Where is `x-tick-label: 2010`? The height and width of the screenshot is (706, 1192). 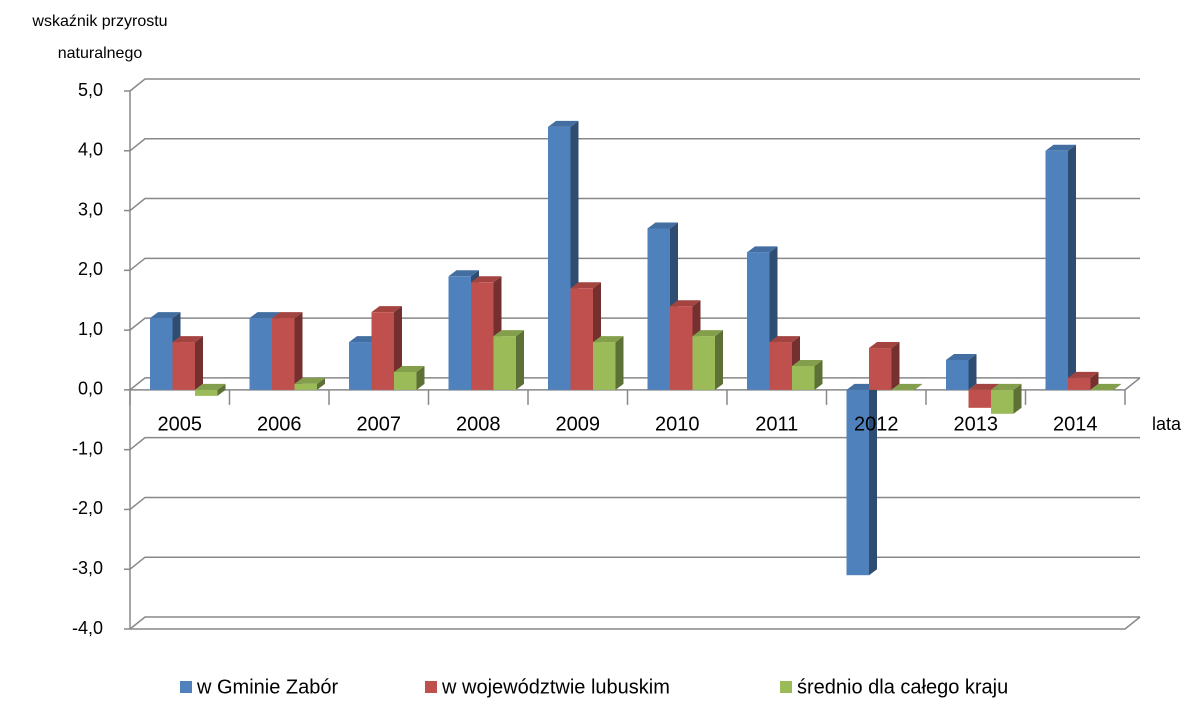
x-tick-label: 2010 is located at coordinates (677, 424).